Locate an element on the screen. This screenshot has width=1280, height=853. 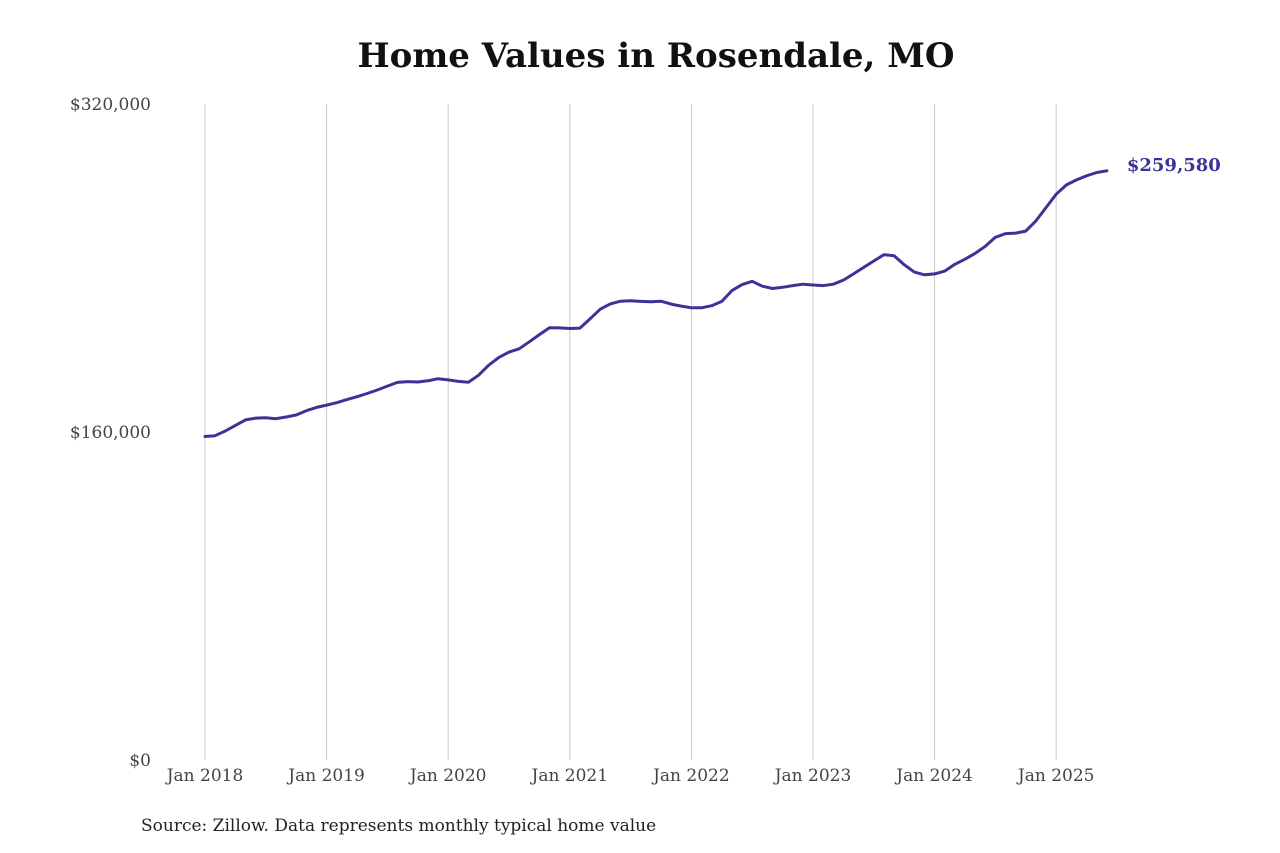
last-value-label: $259,580 is located at coordinates (1174, 165).